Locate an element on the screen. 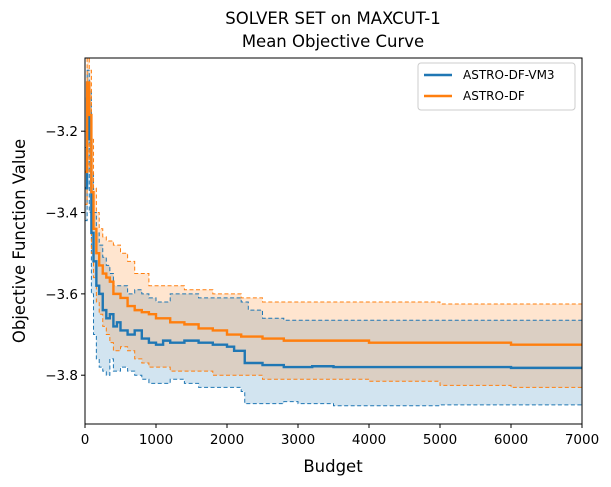 This screenshot has height=487, width=611. x-tick-label: 5000 is located at coordinates (440, 440).